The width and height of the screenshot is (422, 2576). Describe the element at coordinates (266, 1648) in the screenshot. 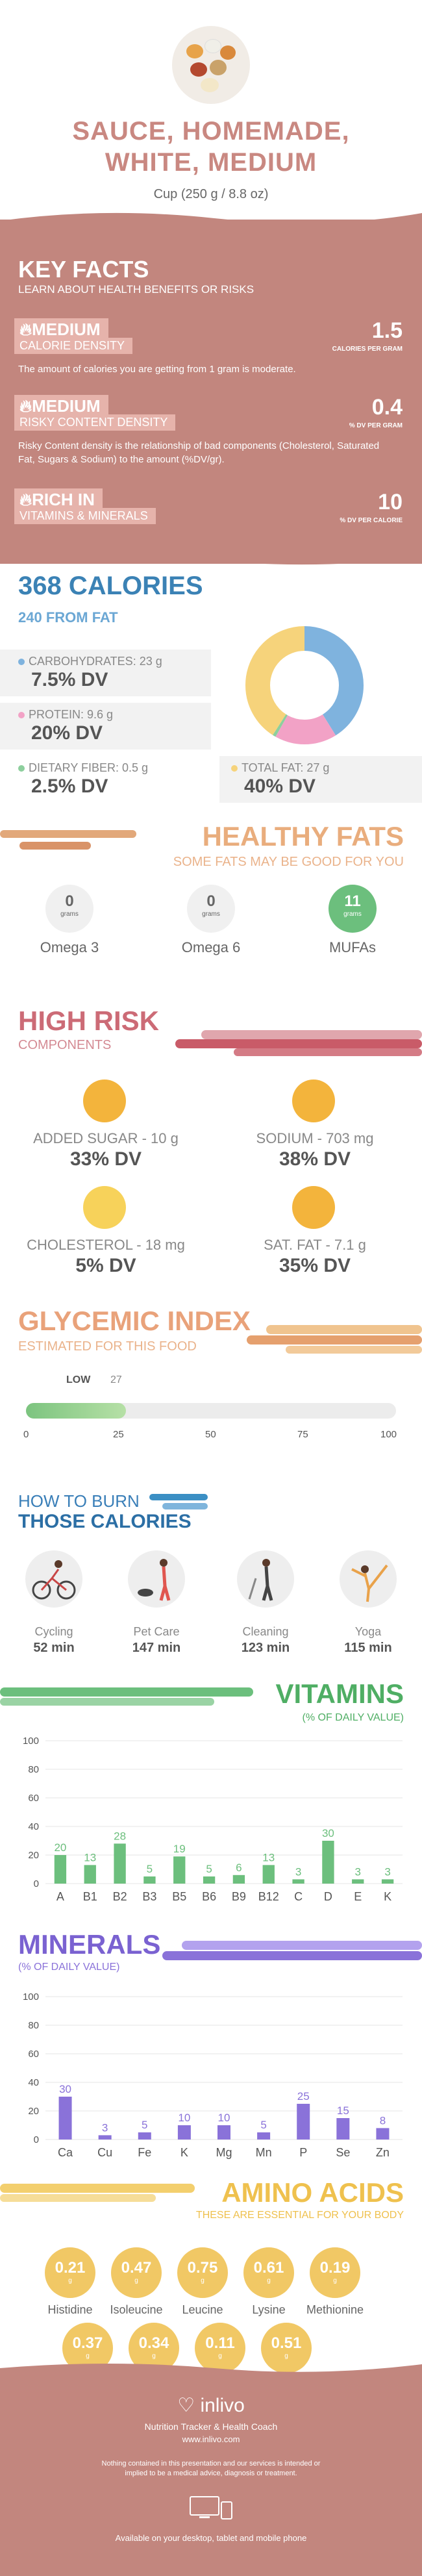

I see `cleaning-min: 123 min` at that location.